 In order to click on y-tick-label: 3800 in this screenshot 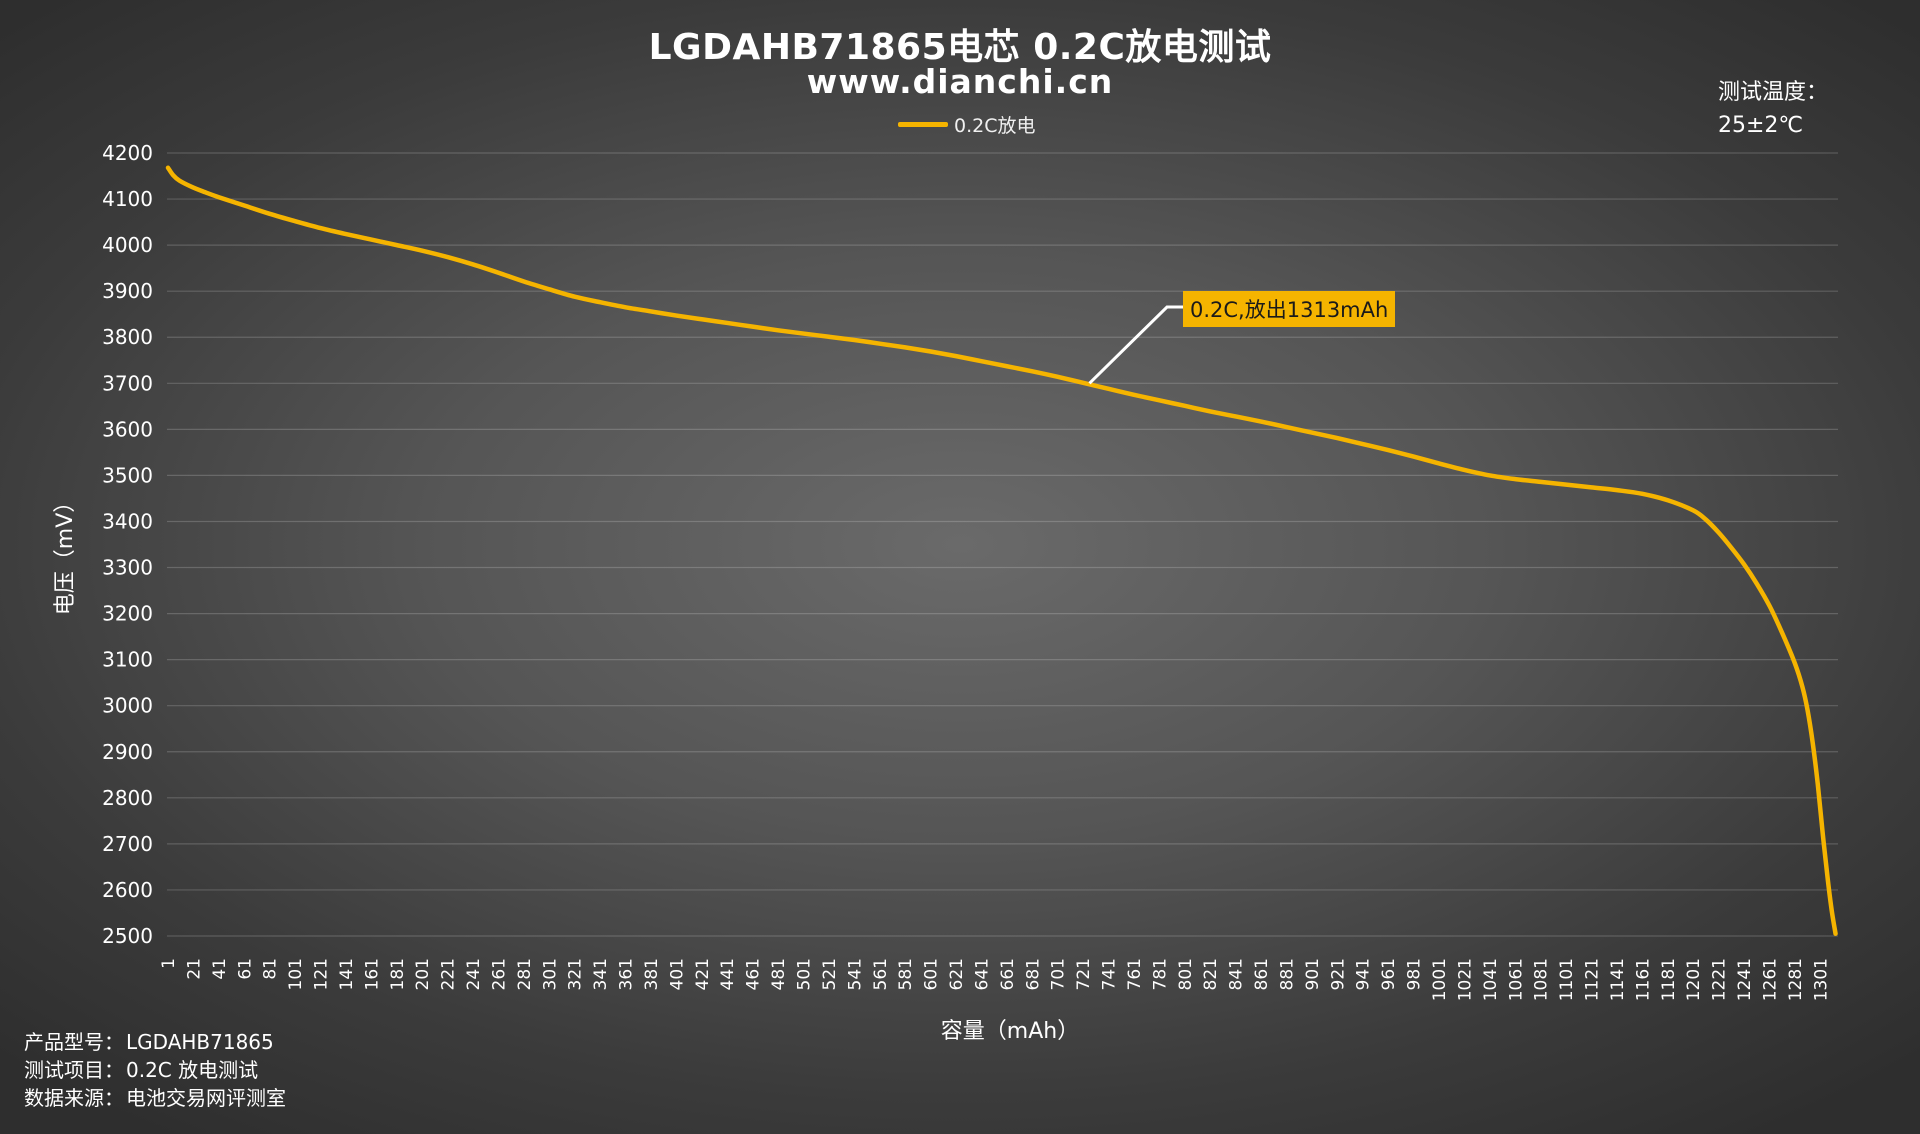, I will do `click(127, 337)`.